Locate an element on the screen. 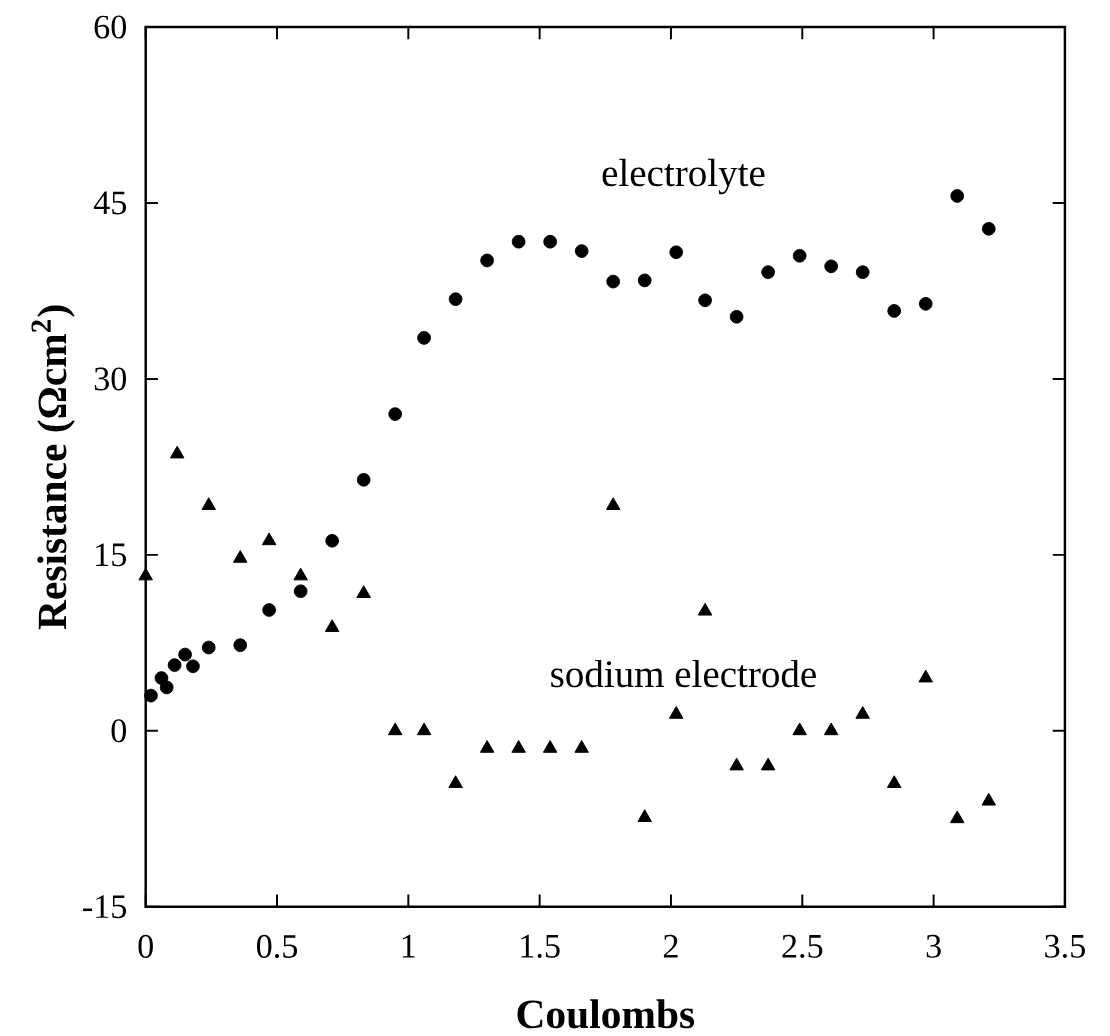 Image resolution: width=1110 pixels, height=1036 pixels. x-tick-label: 2.5 is located at coordinates (802, 946).